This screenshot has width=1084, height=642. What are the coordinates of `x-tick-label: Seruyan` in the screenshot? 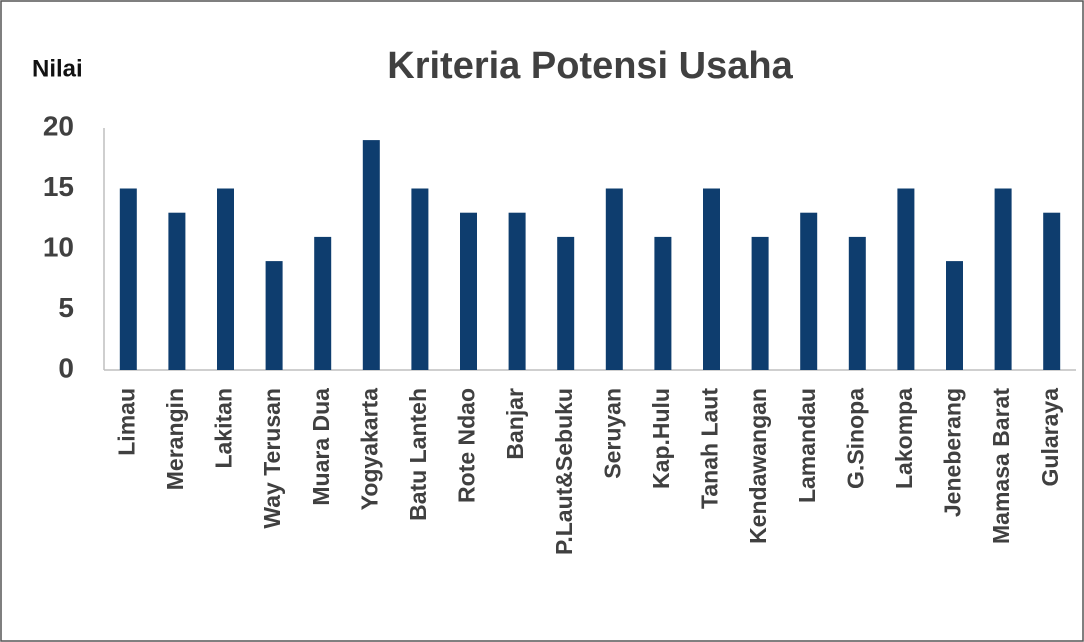 It's located at (612, 433).